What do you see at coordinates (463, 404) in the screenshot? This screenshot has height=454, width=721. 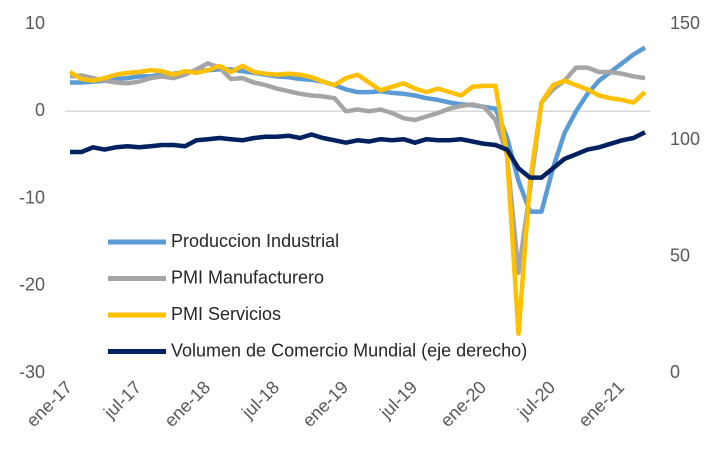 I see `x-tick-label: ene-20` at bounding box center [463, 404].